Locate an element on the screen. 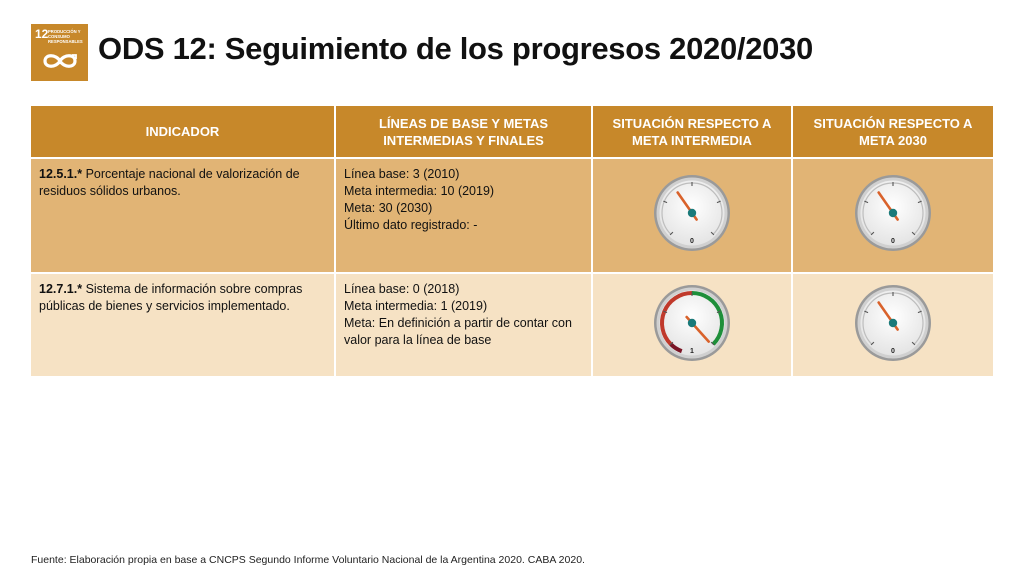 Image resolution: width=1024 pixels, height=576 pixels. svg-text: 1 is located at coordinates (692, 351).